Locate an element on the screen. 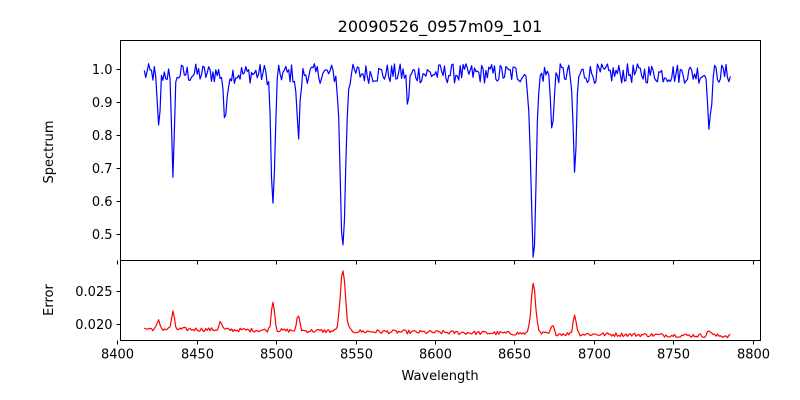 The height and width of the screenshot is (400, 800). error-x-tick-label: 8750 is located at coordinates (673, 355).